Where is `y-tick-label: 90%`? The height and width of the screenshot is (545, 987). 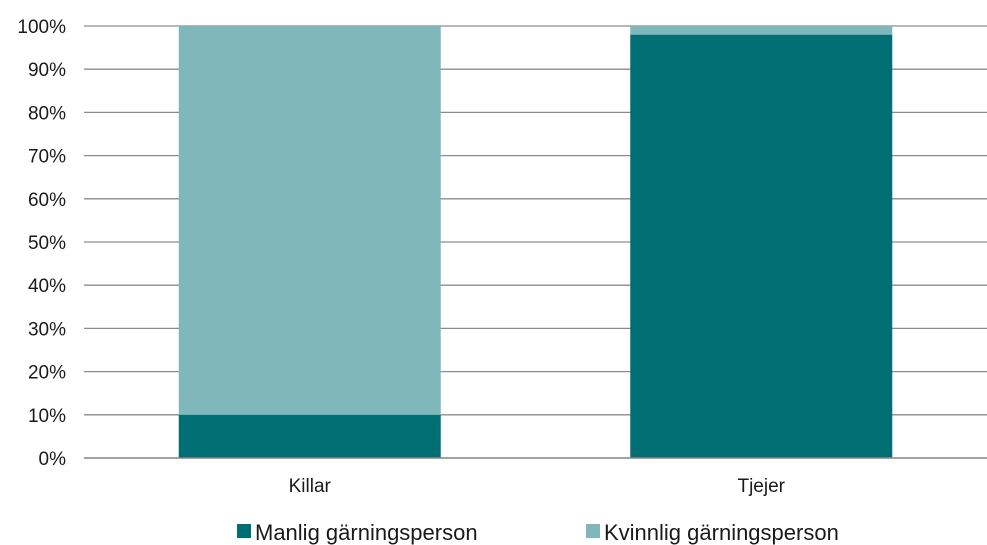
y-tick-label: 90% is located at coordinates (47, 70).